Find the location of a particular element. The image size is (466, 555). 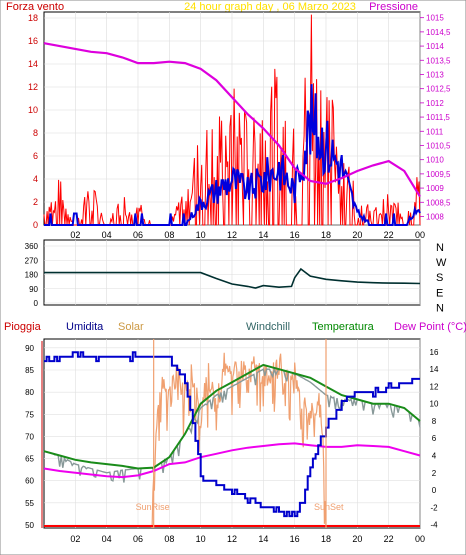

humidity-tick-label: 75 is located at coordinates (29, 414).